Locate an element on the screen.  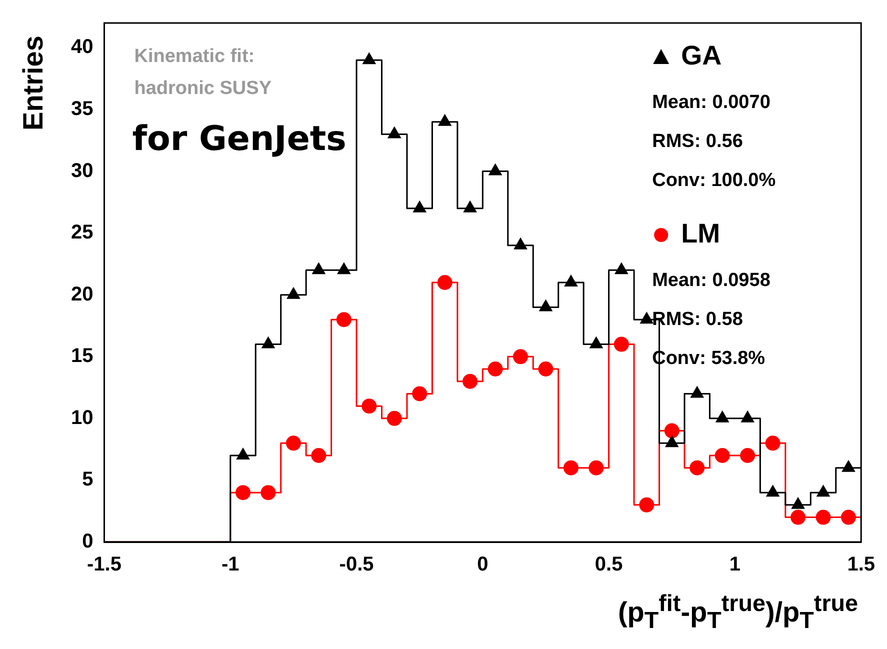
y-tick-label: 10 is located at coordinates (82, 417).